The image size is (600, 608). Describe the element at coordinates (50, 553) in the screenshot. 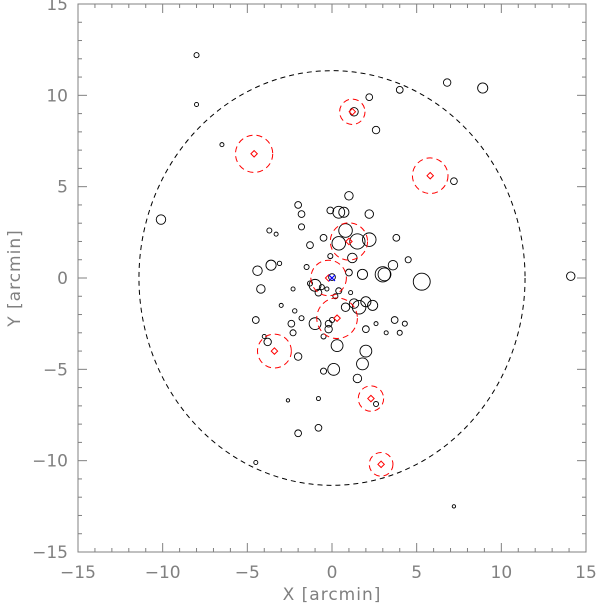

I see `y-tick-label: −15` at that location.